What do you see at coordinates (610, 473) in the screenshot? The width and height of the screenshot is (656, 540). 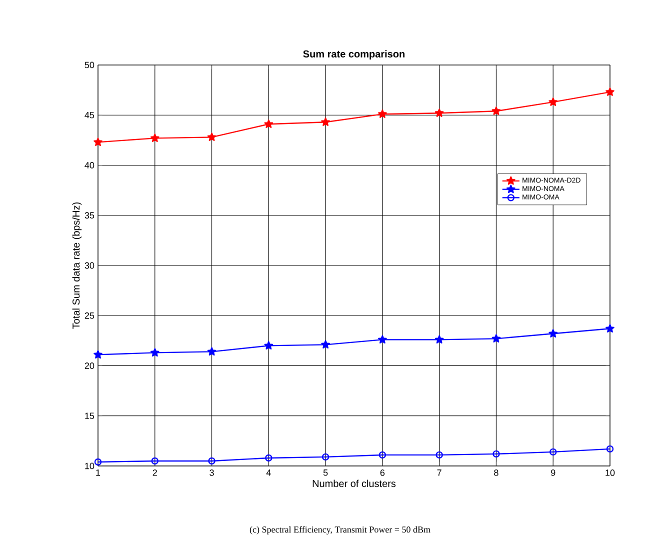 I see `x-tick-label: 10` at bounding box center [610, 473].